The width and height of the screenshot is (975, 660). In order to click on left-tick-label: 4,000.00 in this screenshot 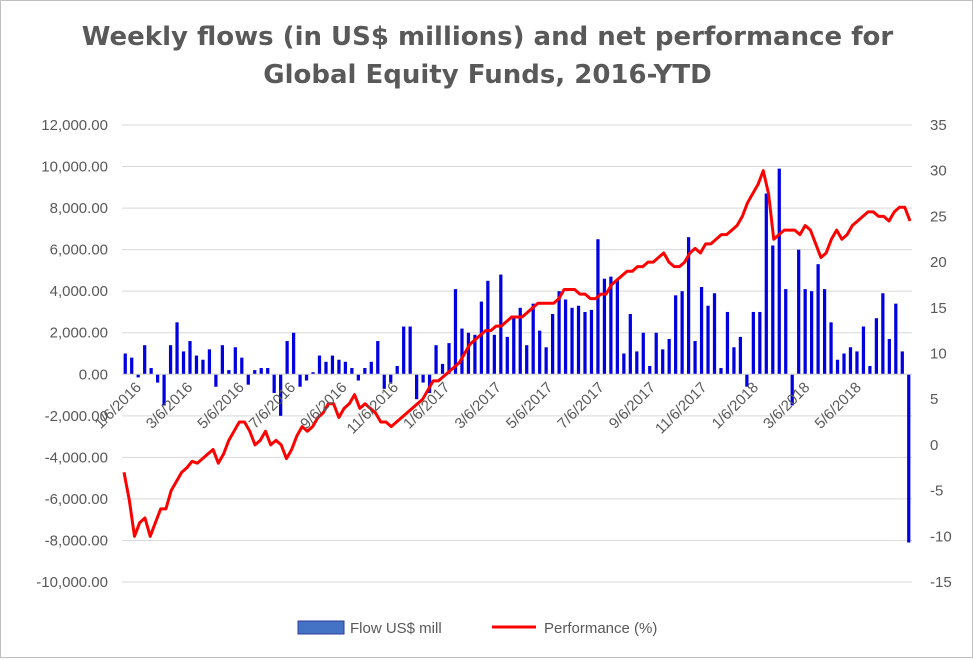, I will do `click(79, 291)`.